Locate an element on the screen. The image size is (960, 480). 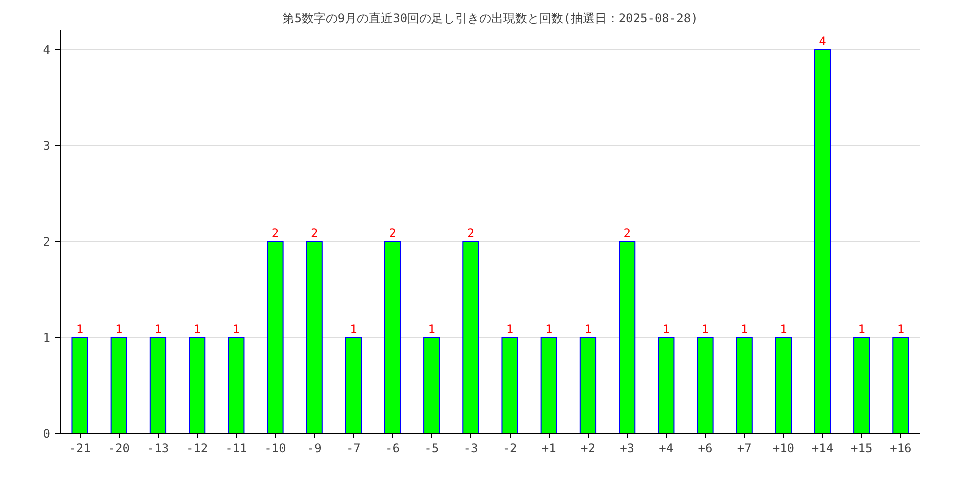
y-tick-label: 4 is located at coordinates (47, 50).